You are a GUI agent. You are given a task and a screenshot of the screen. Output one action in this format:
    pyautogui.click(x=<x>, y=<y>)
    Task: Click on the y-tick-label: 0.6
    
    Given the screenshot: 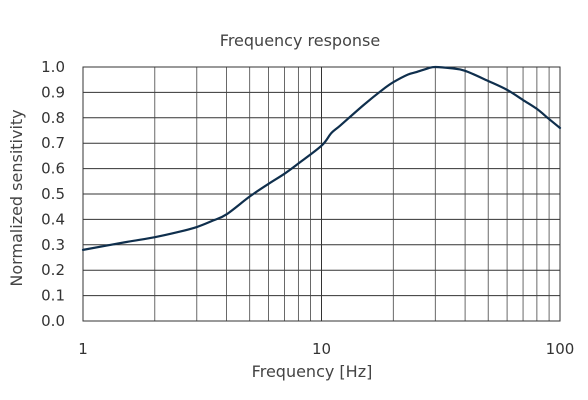 What is the action you would take?
    pyautogui.click(x=53, y=169)
    